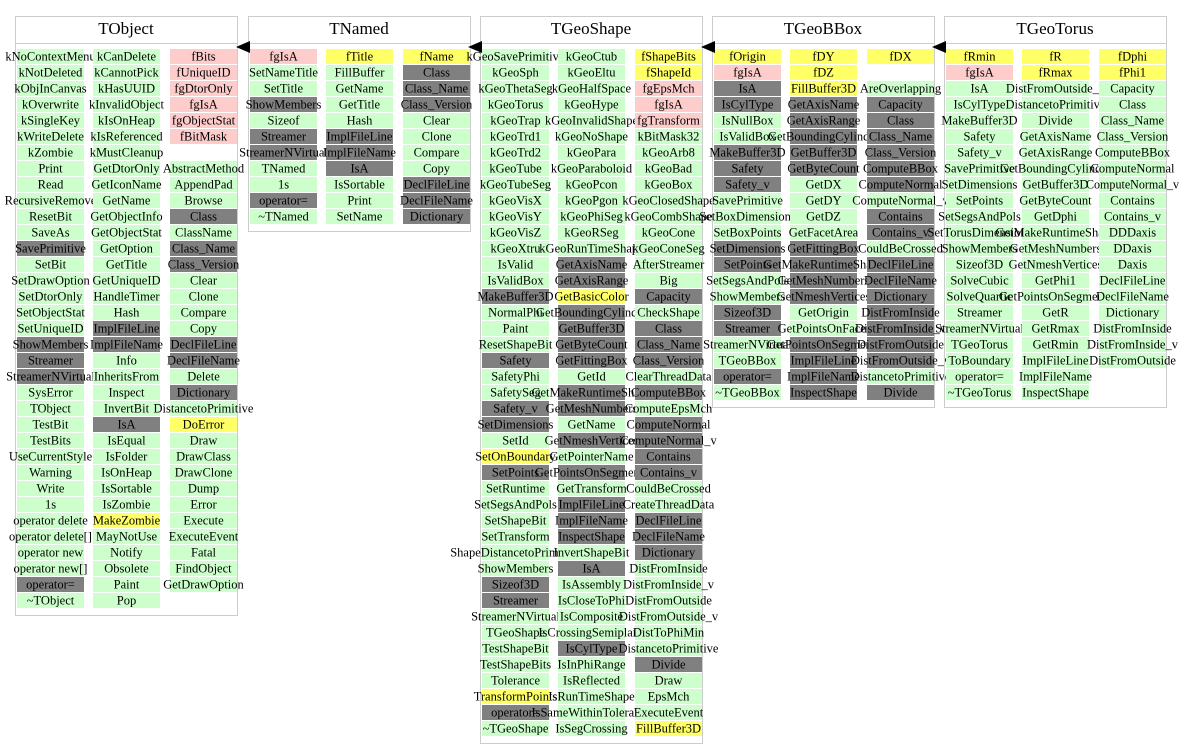  I want to click on member-name: Divide, so click(900, 392).